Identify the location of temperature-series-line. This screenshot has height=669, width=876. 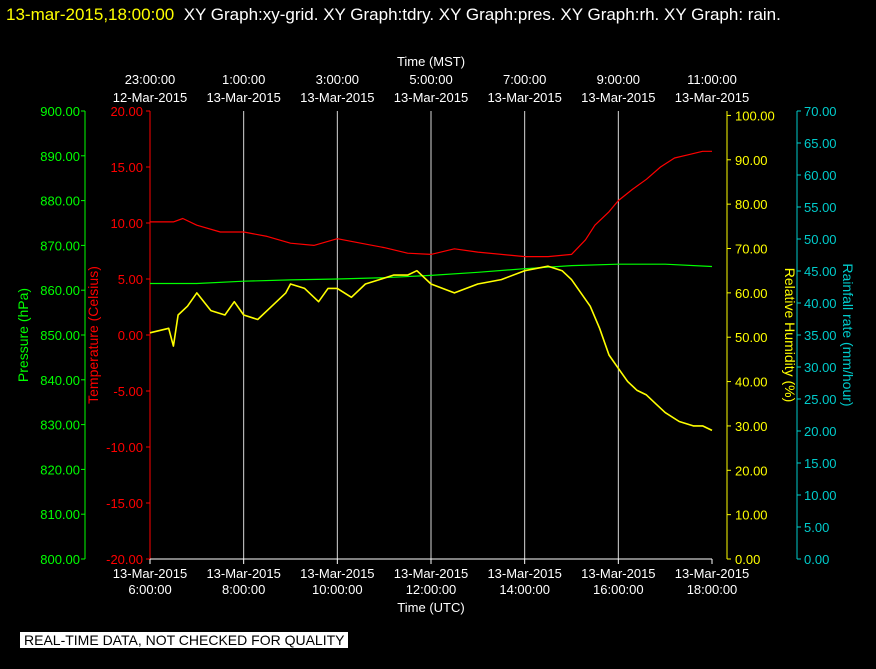
(431, 204).